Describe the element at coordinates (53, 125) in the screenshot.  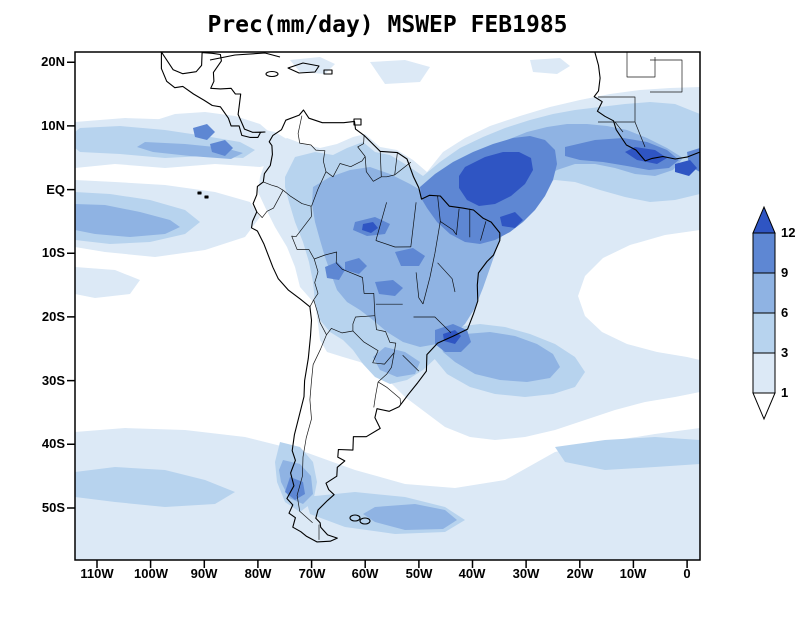
I see `y-tick-label: 10N` at that location.